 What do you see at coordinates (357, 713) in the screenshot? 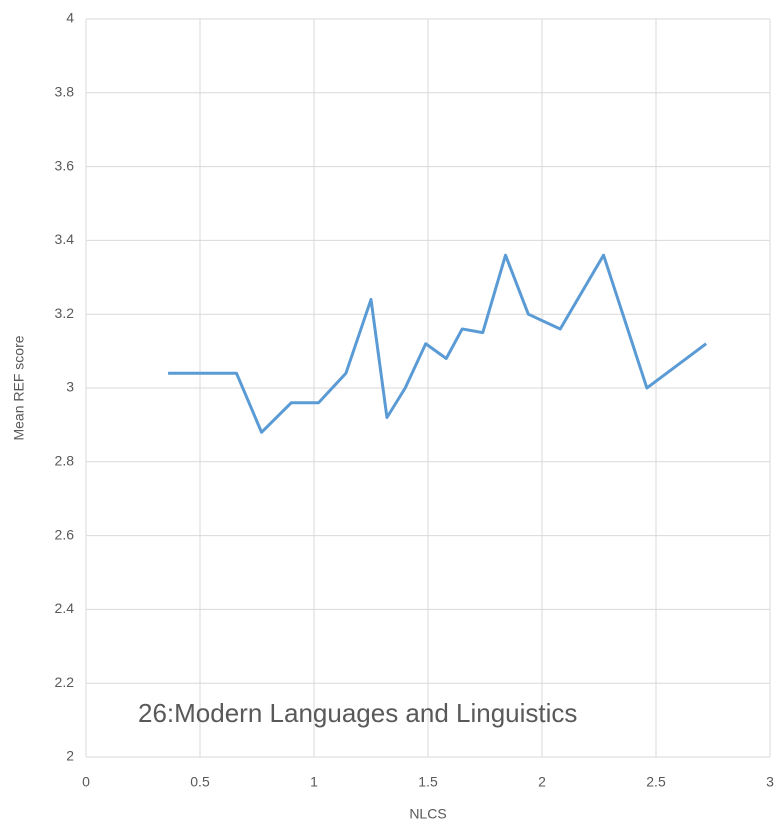
I see `annotation: 26:Modern Languages and Linguistics` at bounding box center [357, 713].